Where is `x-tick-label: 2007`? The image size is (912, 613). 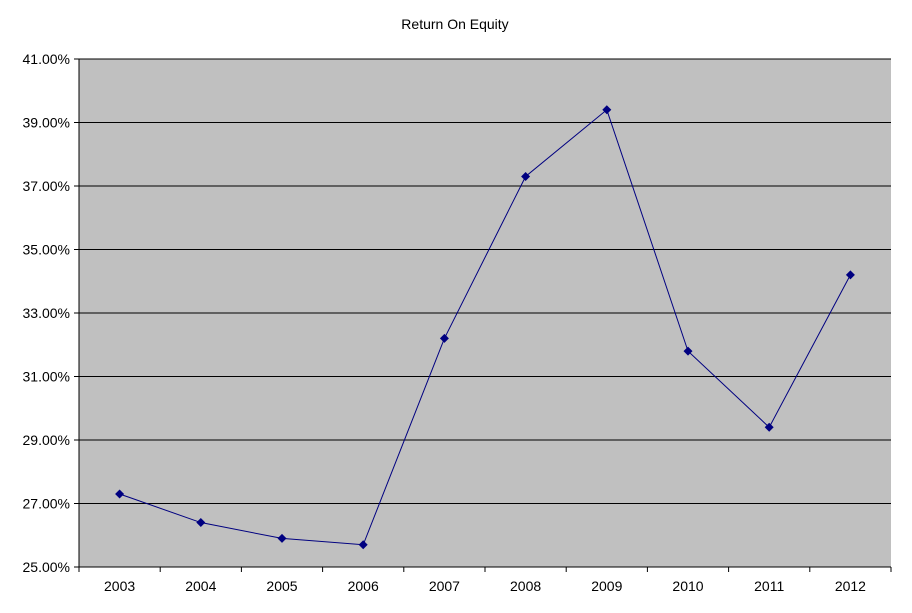
x-tick-label: 2007 is located at coordinates (444, 586).